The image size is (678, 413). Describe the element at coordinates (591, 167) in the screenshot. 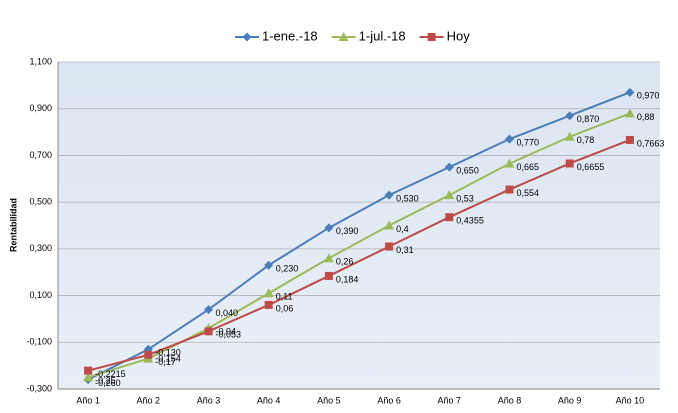

I see `data-label: 0,6655` at that location.